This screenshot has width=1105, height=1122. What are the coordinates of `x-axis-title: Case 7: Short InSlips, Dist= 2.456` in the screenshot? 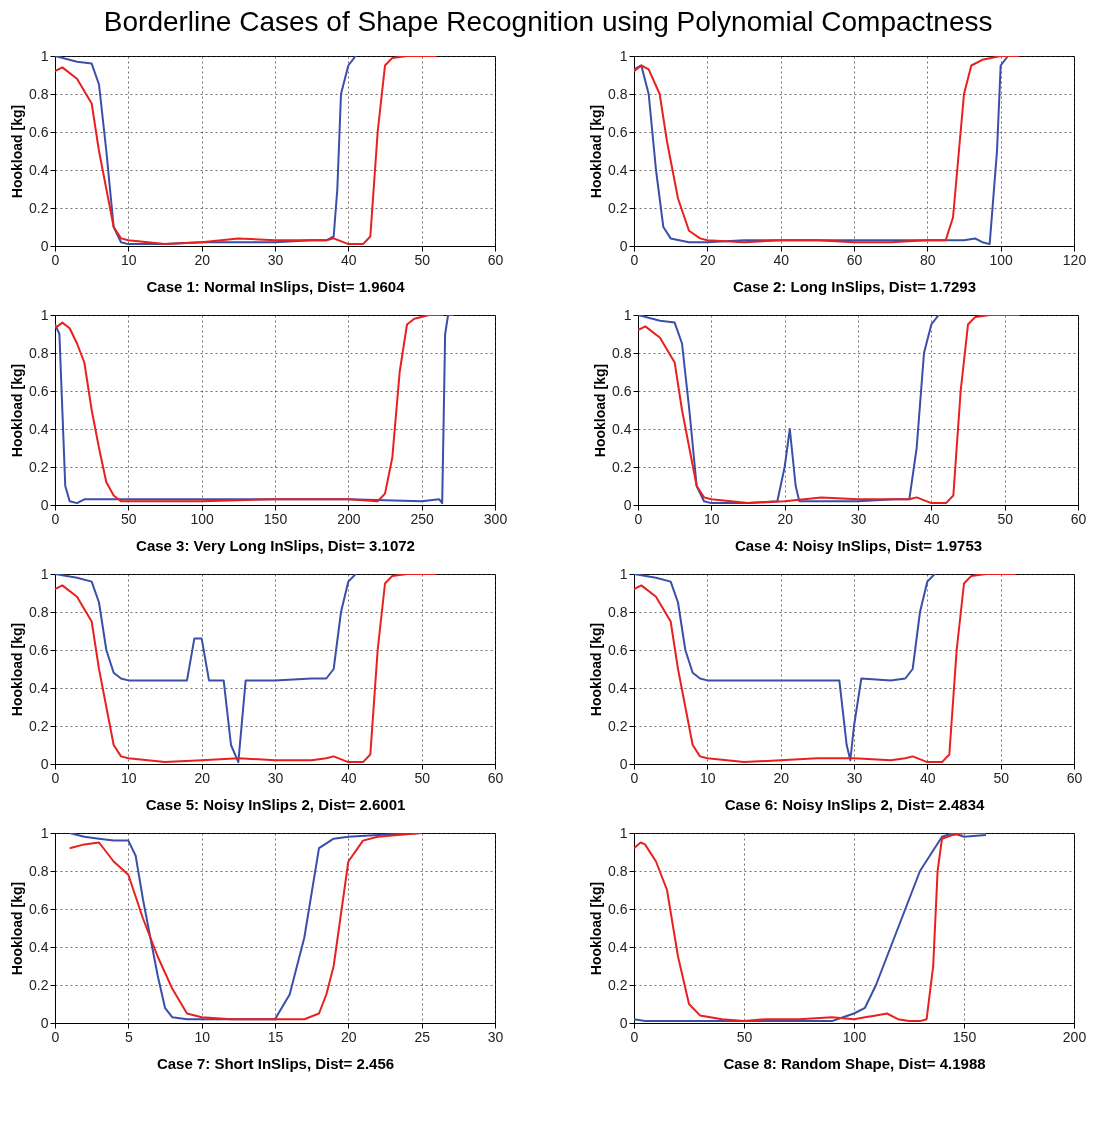 It's located at (275, 1063).